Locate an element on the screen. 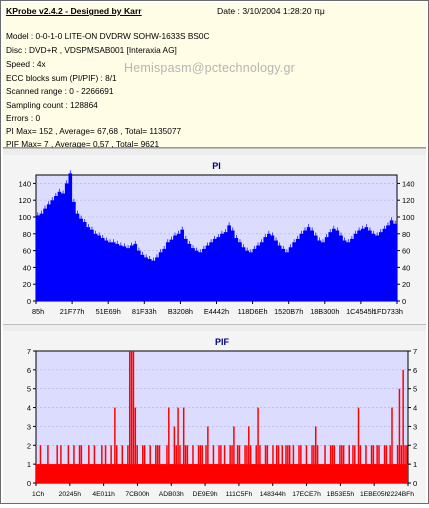 Image resolution: width=429 pixels, height=508 pixels. pif-xtick-label: DE9E9h is located at coordinates (205, 494).